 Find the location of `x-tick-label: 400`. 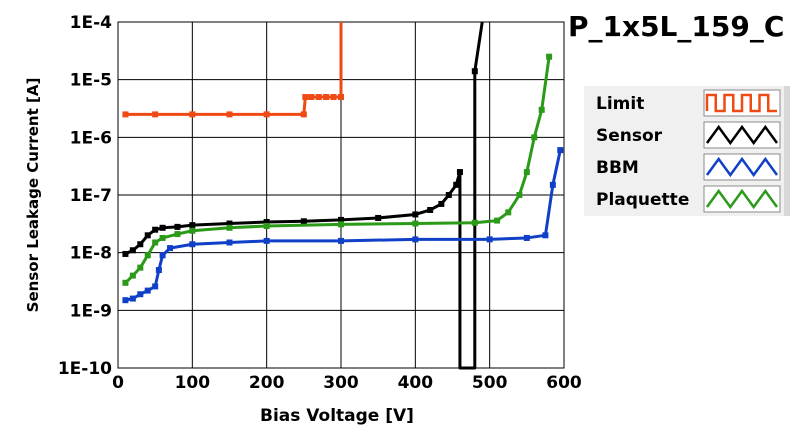

x-tick-label: 400 is located at coordinates (416, 383).